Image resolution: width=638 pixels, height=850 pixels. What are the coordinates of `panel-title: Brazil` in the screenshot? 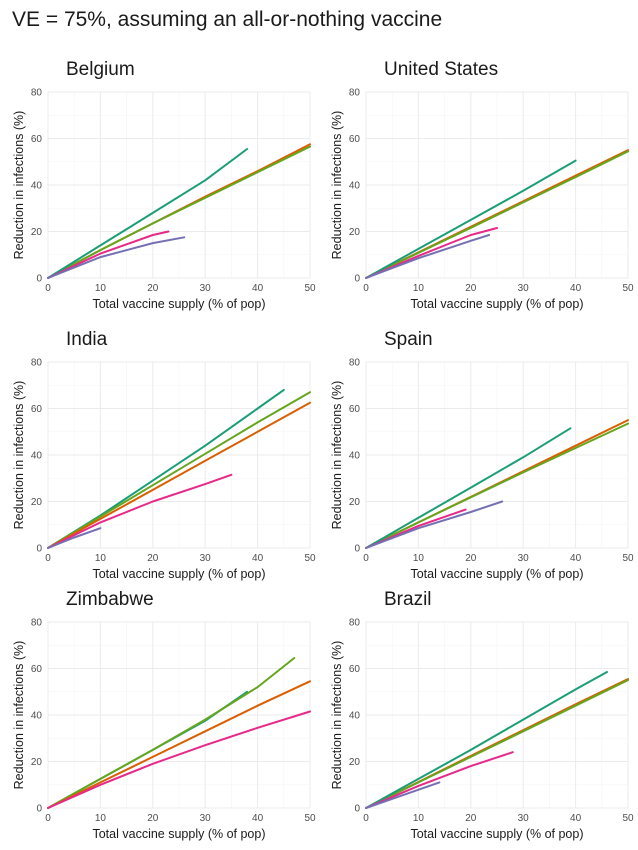 It's located at (408, 599).